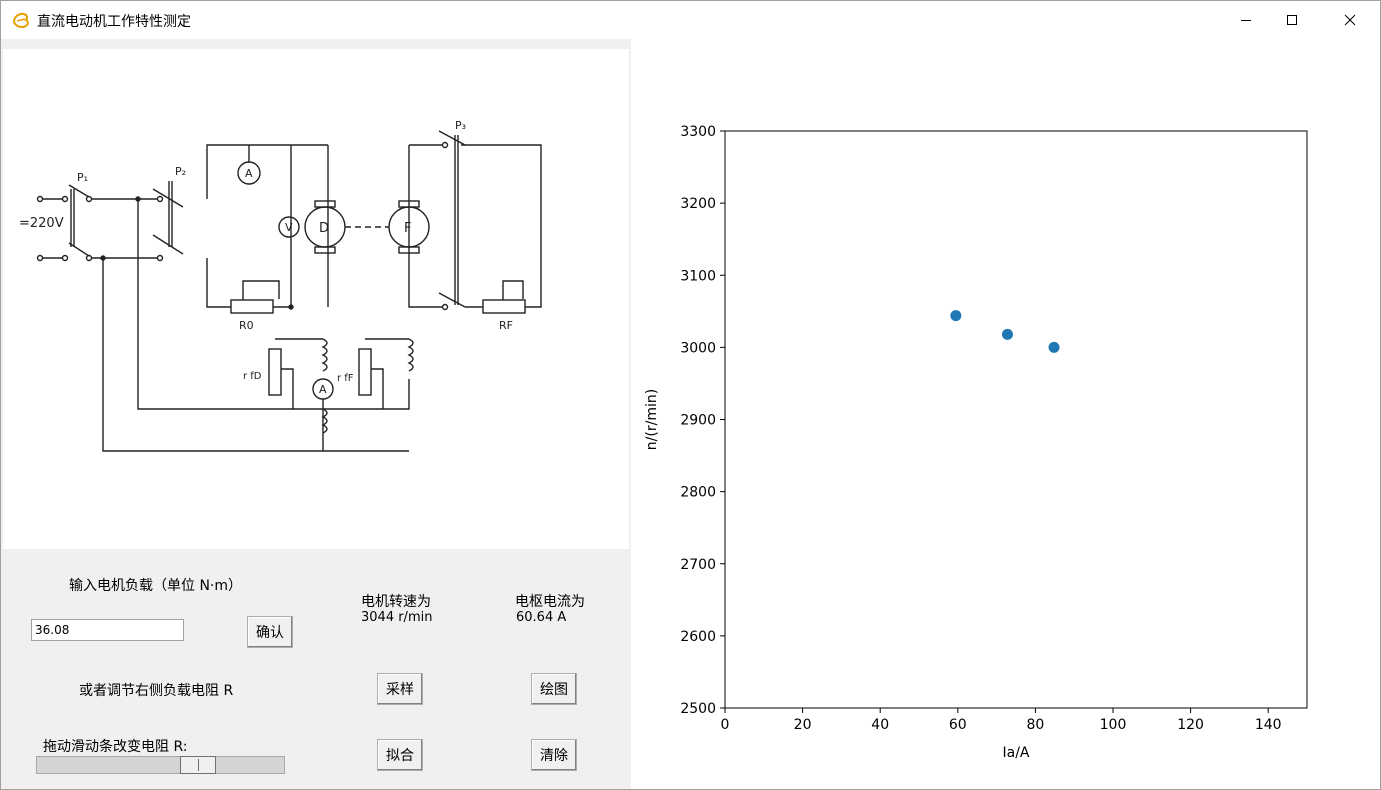  I want to click on y-tick-label: 3000, so click(698, 348).